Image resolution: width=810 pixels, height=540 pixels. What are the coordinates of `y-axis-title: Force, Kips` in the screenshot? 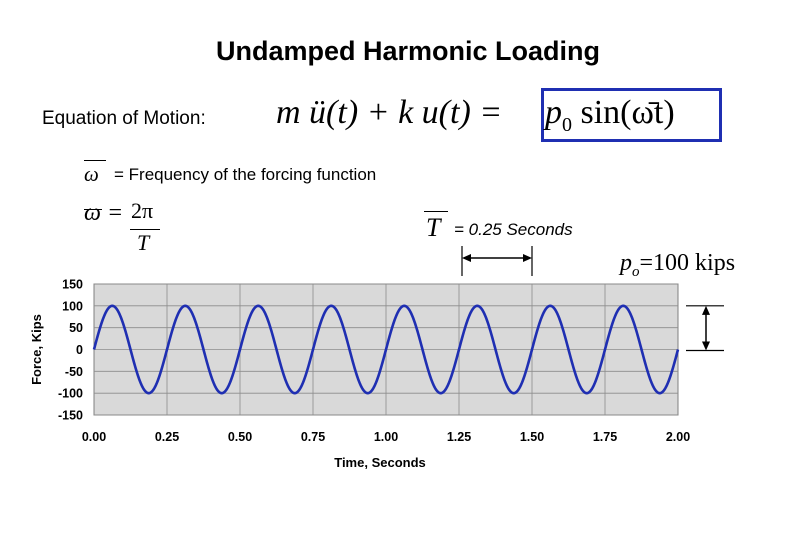 It's located at (36, 349).